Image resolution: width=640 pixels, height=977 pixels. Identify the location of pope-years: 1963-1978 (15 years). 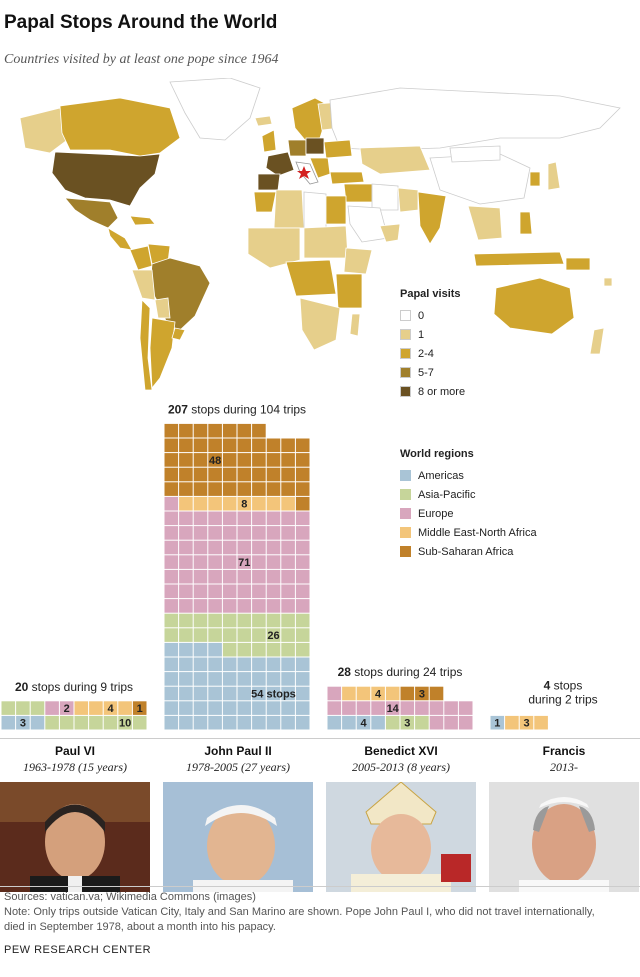
(75, 767).